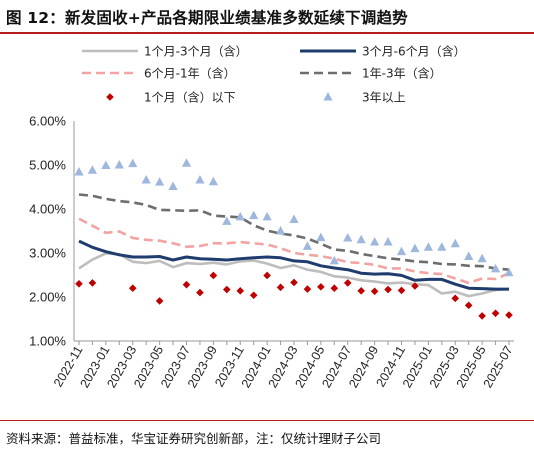 The image size is (534, 452). Describe the element at coordinates (47, 121) in the screenshot. I see `y-tick-label: 6.00%` at that location.